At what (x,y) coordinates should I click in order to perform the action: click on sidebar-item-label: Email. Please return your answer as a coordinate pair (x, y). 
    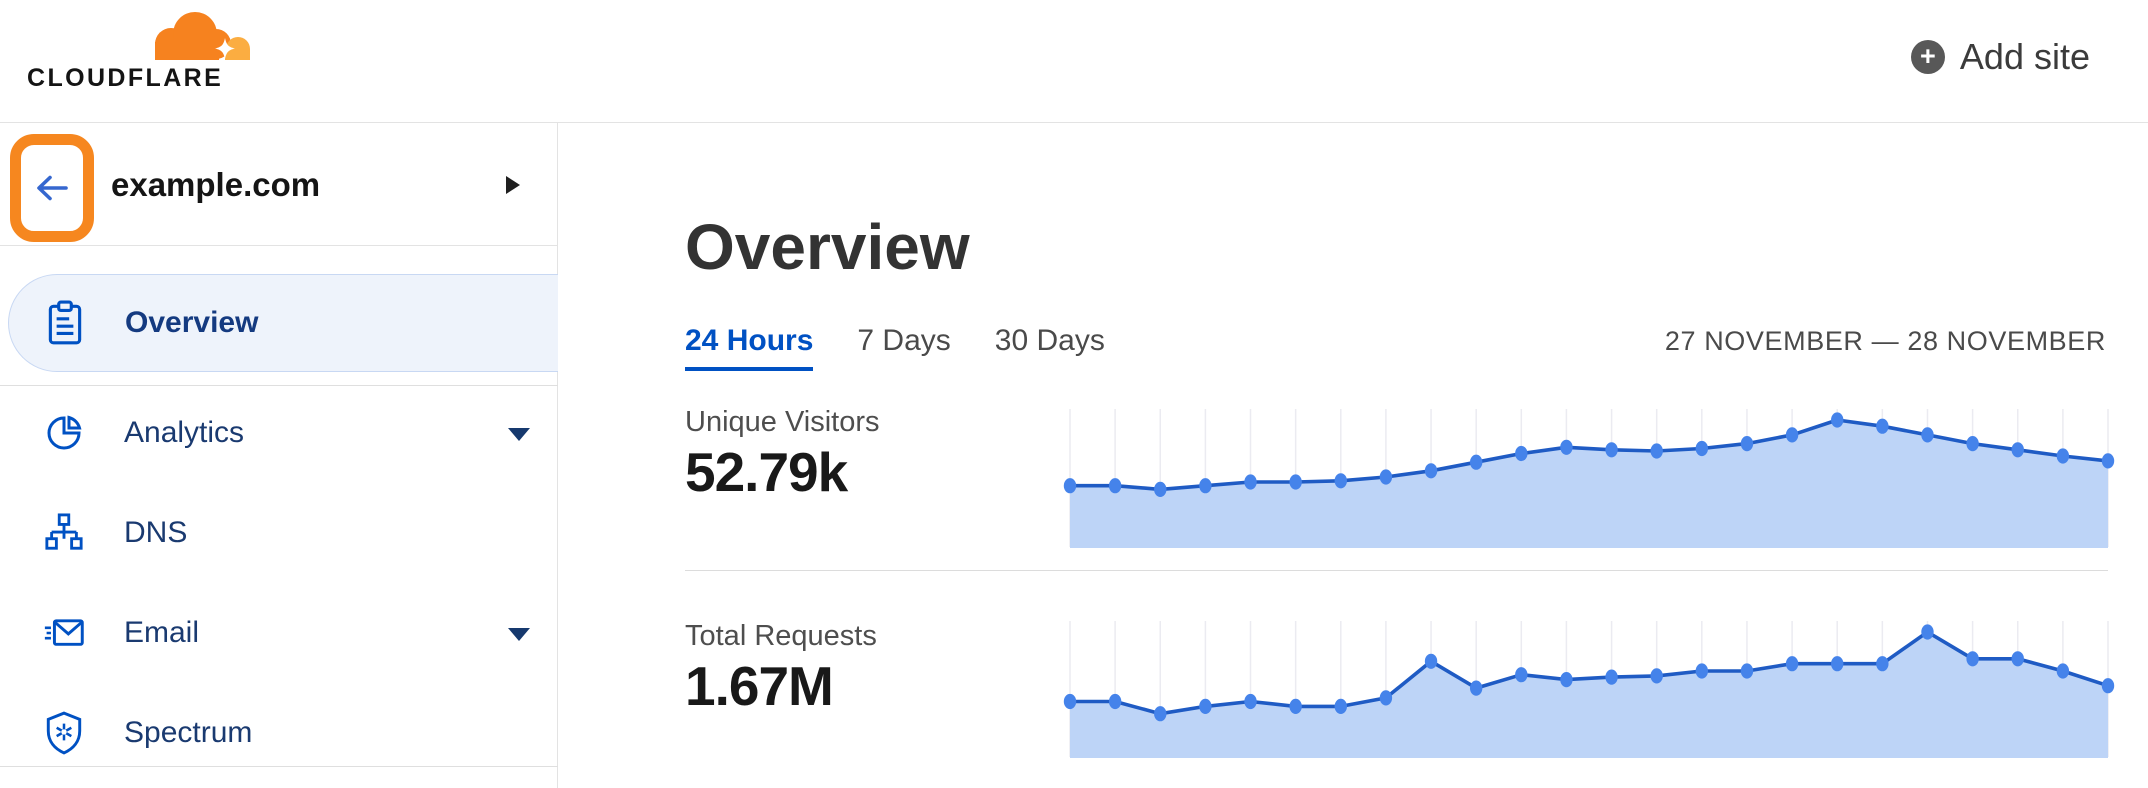
    Looking at the image, I should click on (162, 632).